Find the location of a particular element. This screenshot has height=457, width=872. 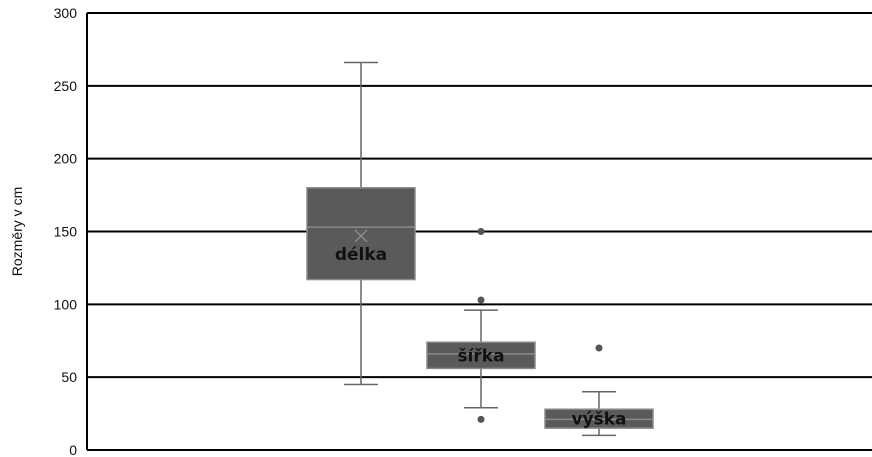

box-label: výška is located at coordinates (598, 420).